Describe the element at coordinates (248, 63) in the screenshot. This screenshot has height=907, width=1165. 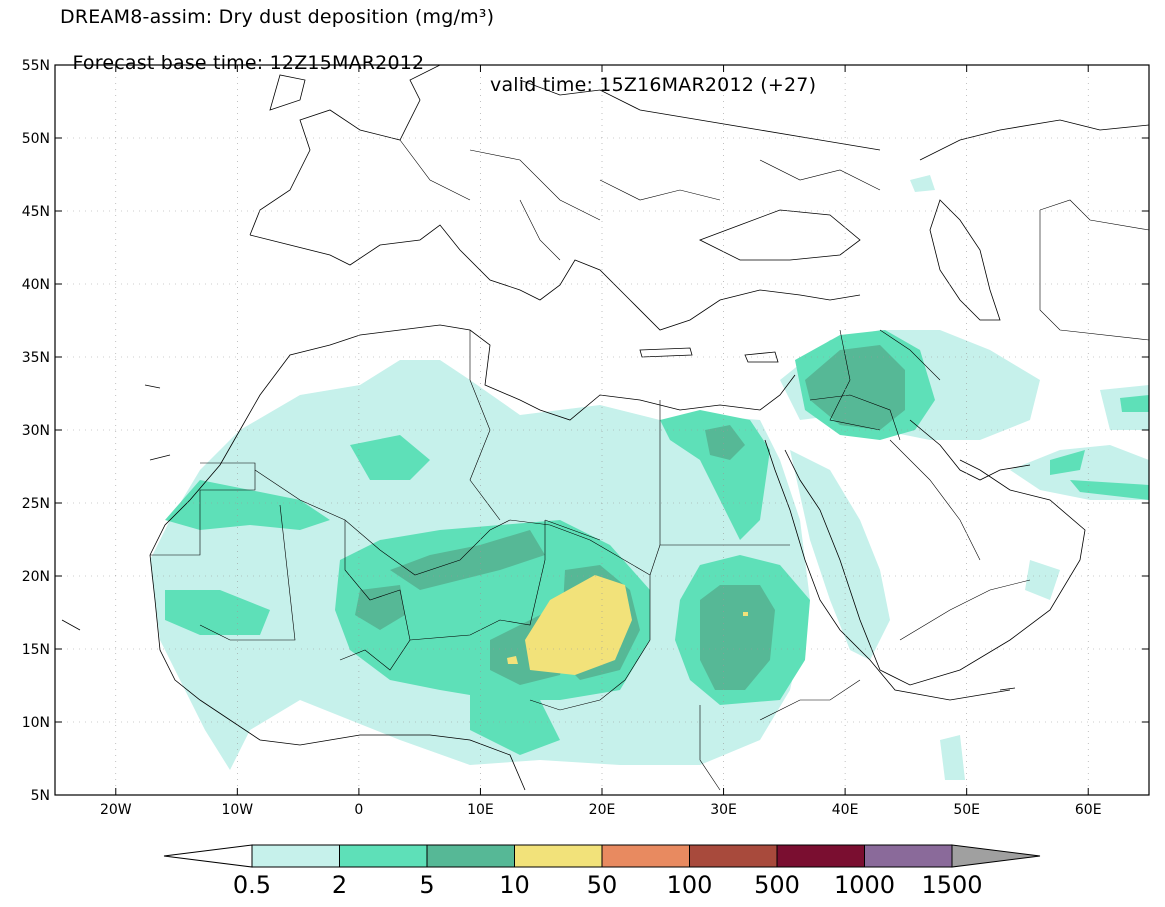
I see `forecast-base-time: Forecast base time: 12Z15MAR2012` at that location.